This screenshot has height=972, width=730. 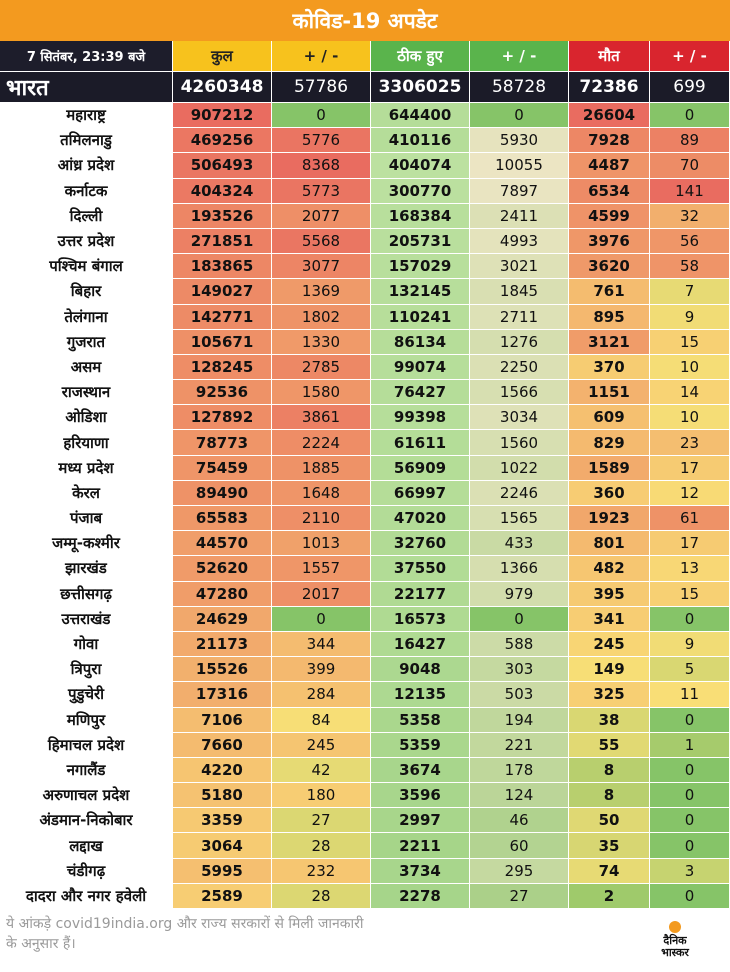 What do you see at coordinates (609, 594) in the screenshot?
I see `deaths-cell: 395` at bounding box center [609, 594].